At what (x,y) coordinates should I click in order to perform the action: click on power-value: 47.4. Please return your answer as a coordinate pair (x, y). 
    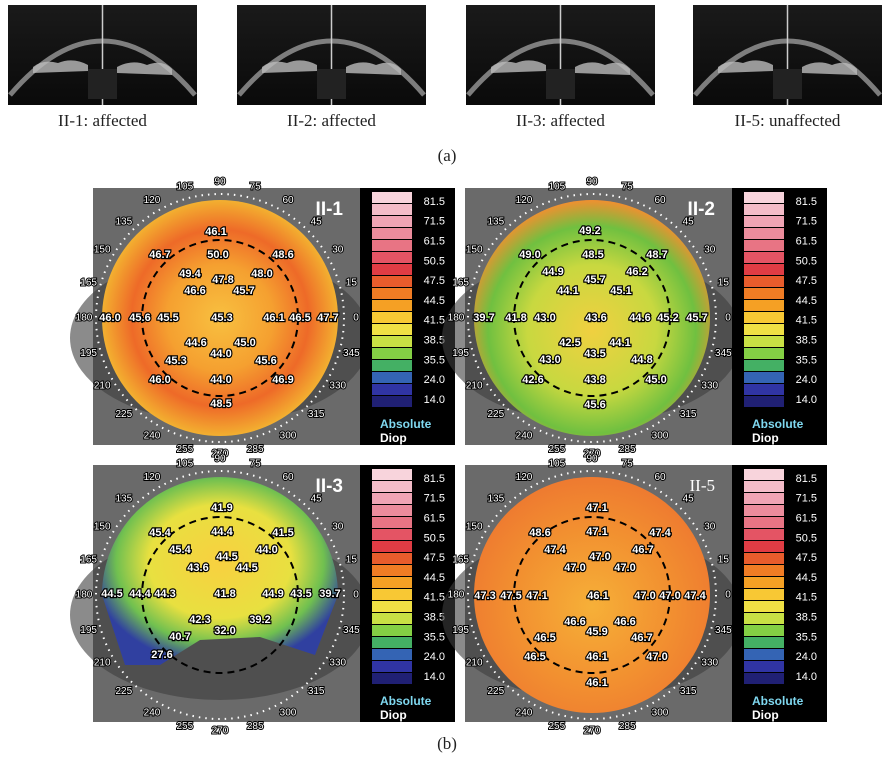
    Looking at the image, I should click on (695, 596).